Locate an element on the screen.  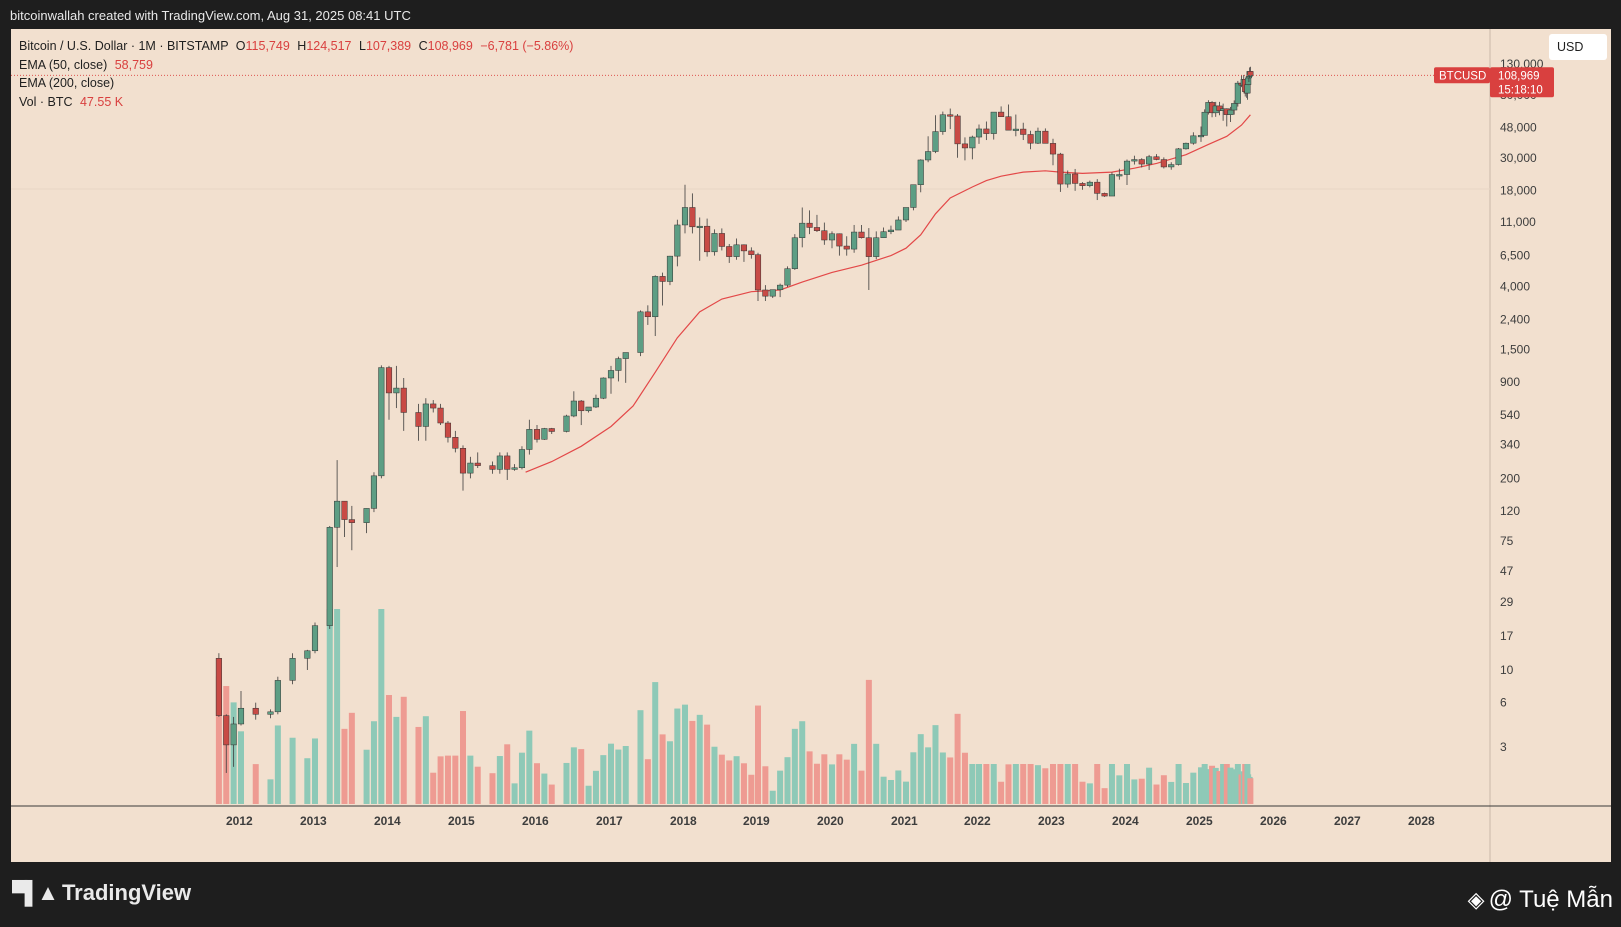
volume-row: Vol · BTC 47.55 K is located at coordinates (296, 102).